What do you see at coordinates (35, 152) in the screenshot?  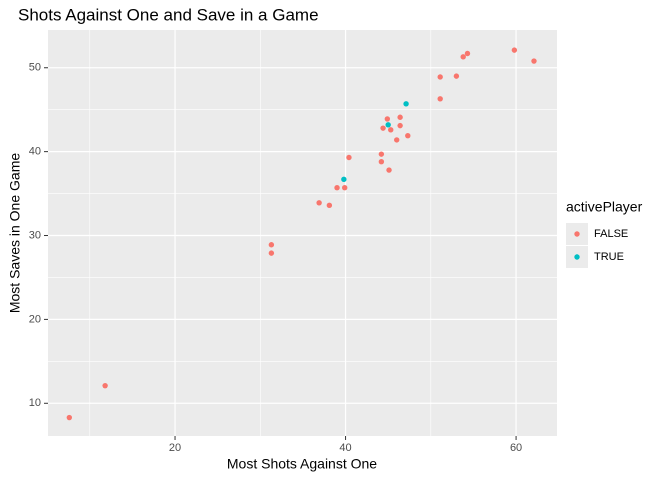 I see `y-tick-label: 40` at bounding box center [35, 152].